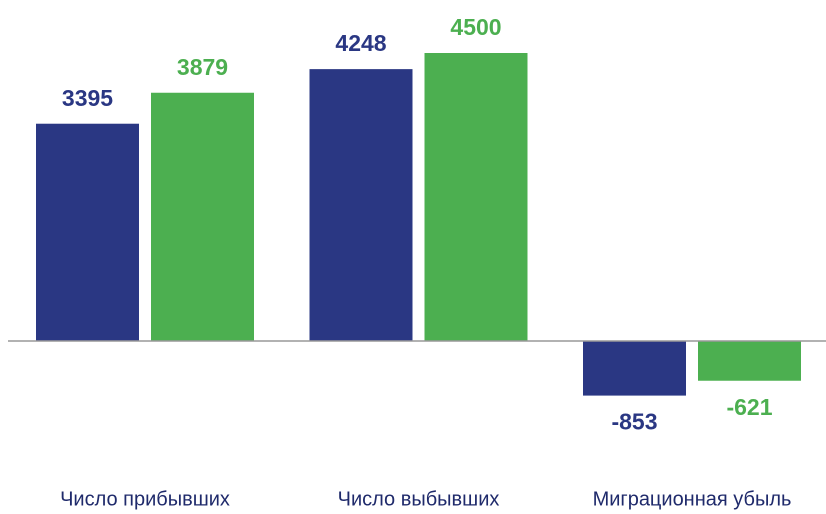 This screenshot has height=514, width=826. I want to click on category-label: Миграционная убыль, so click(692, 499).